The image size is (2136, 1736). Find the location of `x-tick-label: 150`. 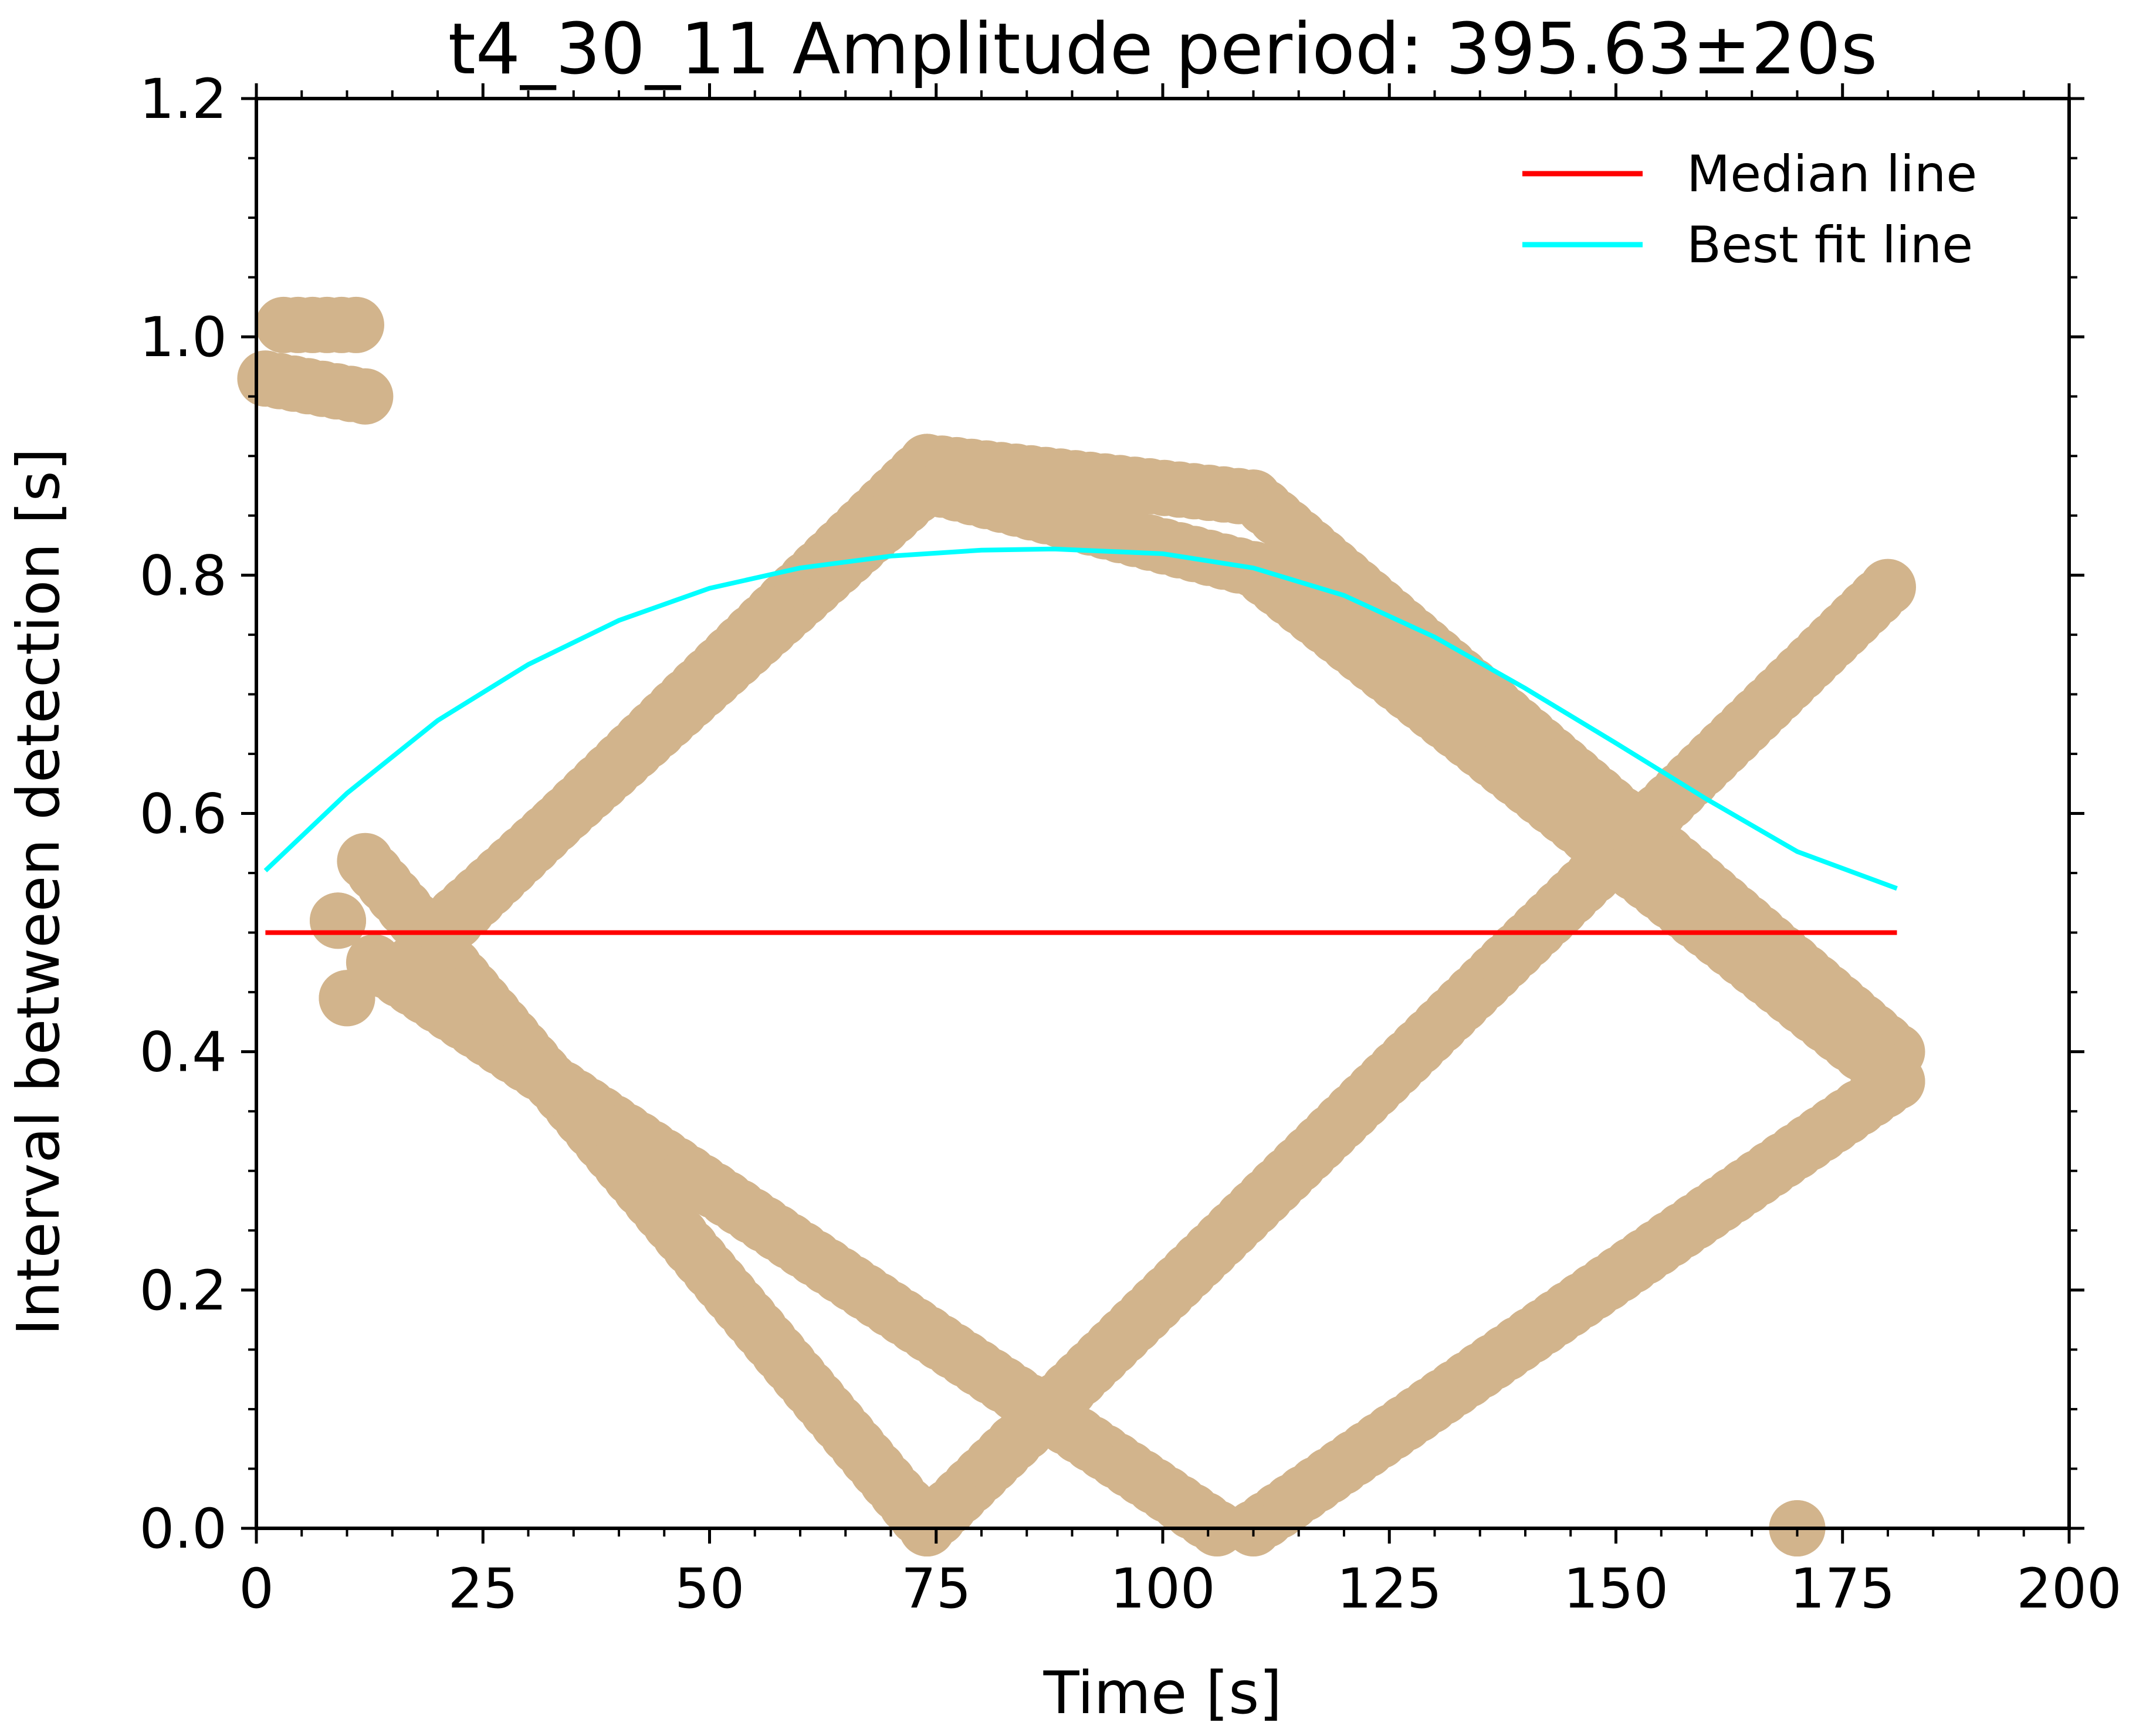

x-tick-label: 150 is located at coordinates (1615, 1589).